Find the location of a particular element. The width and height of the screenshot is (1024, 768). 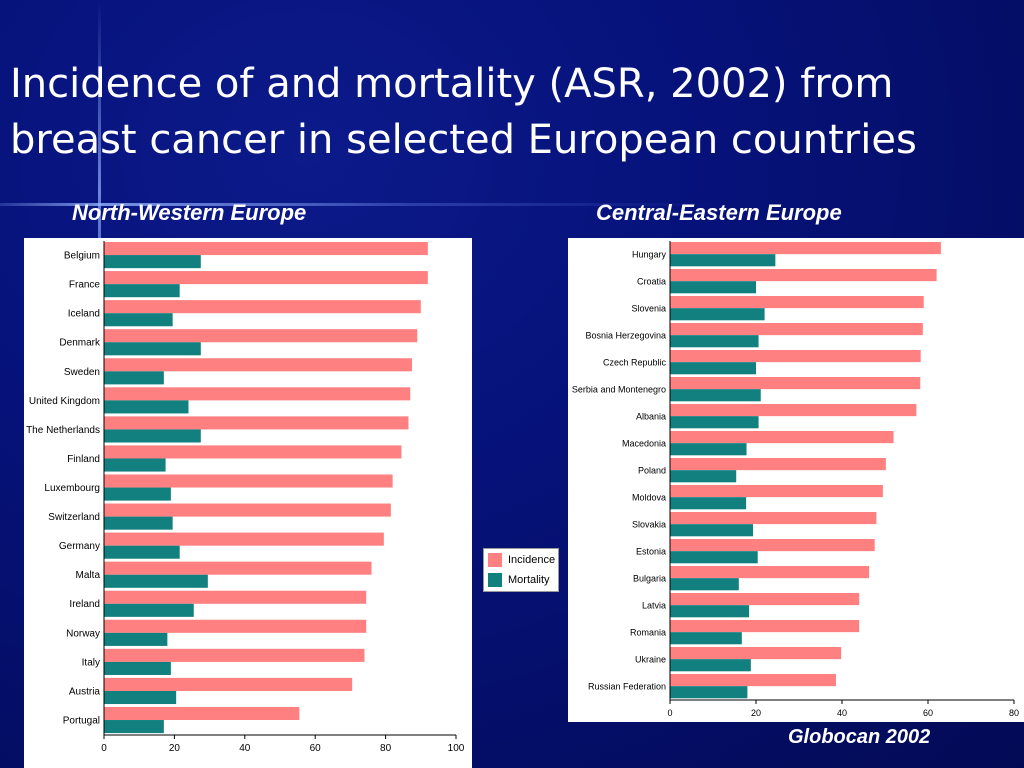

ce-category-label: Poland is located at coordinates (652, 471).